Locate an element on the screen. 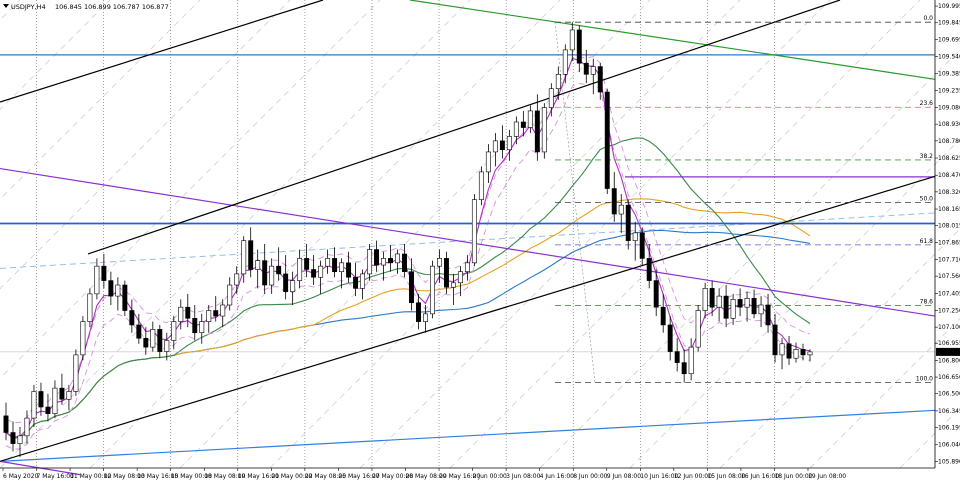 The image size is (960, 482). price-tick-label: 107.100 is located at coordinates (949, 327).